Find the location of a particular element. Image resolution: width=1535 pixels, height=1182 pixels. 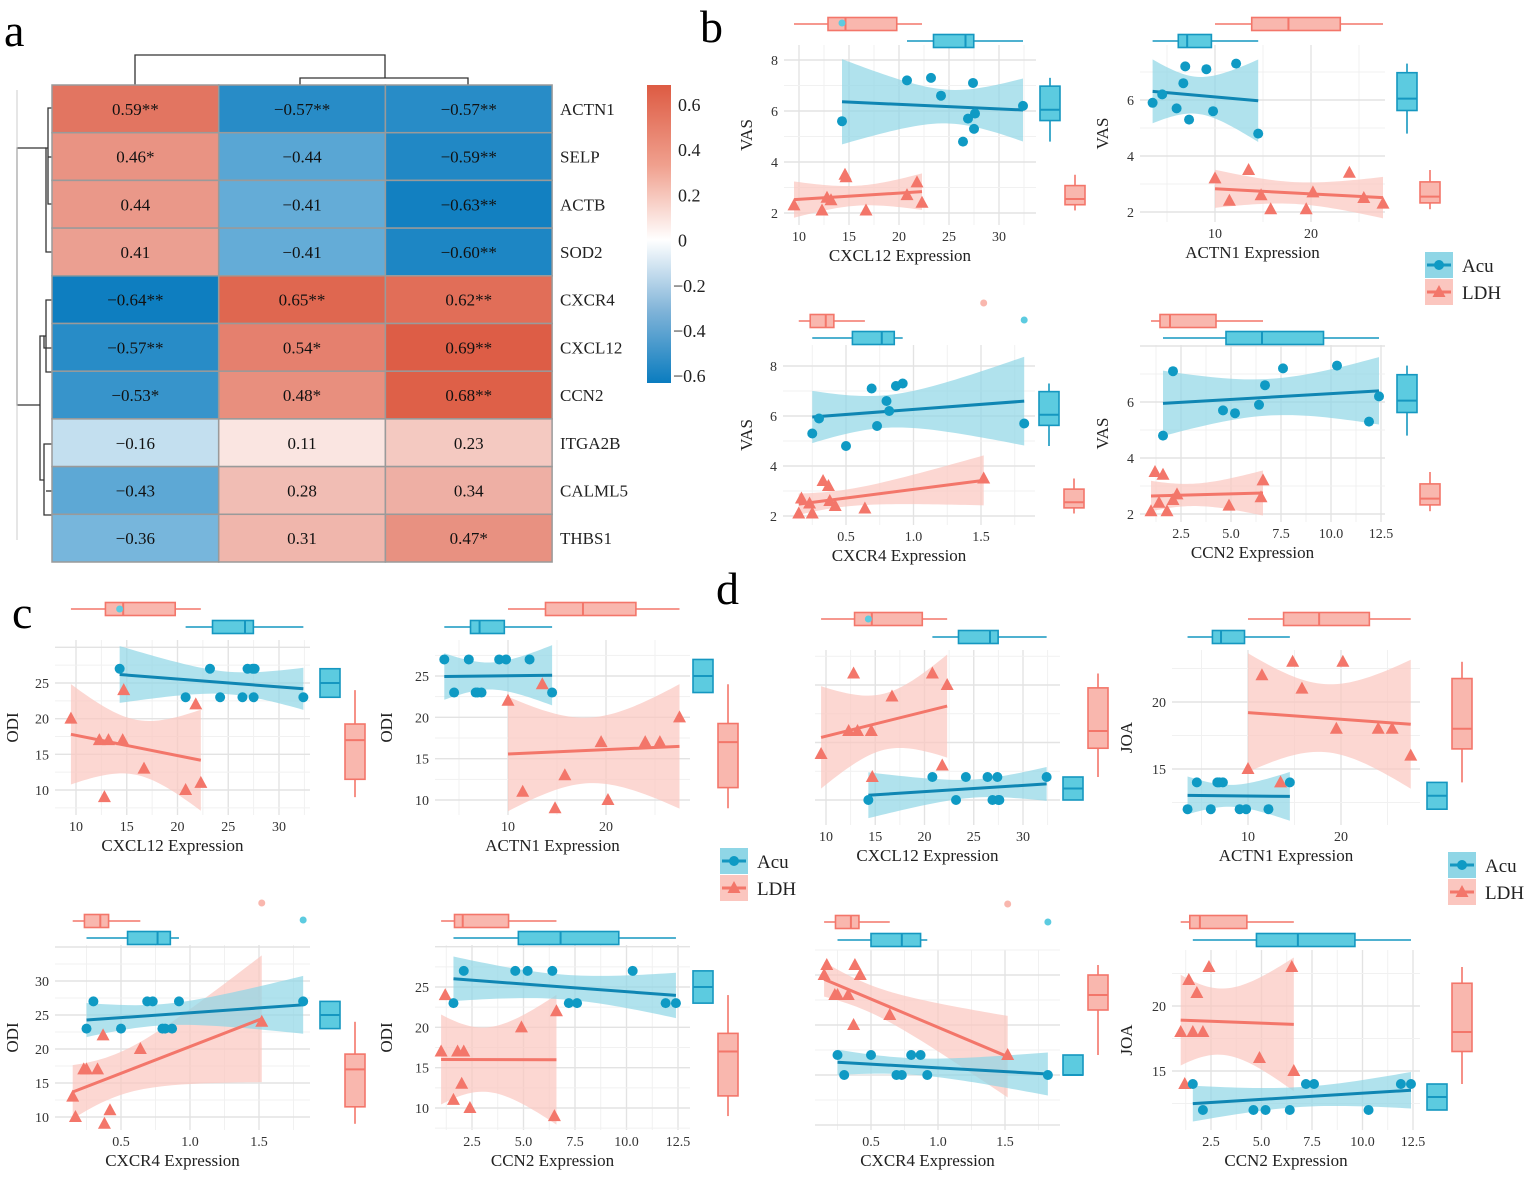

x-tick-label: 0.5 is located at coordinates (871, 1142).